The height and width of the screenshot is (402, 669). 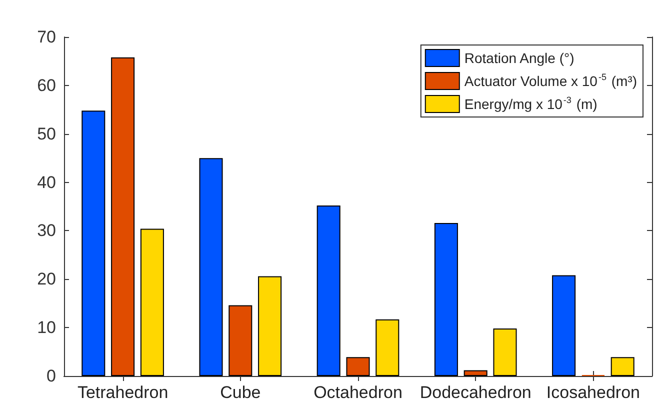 I want to click on x-tick-label: Dodecahedron, so click(x=476, y=392).